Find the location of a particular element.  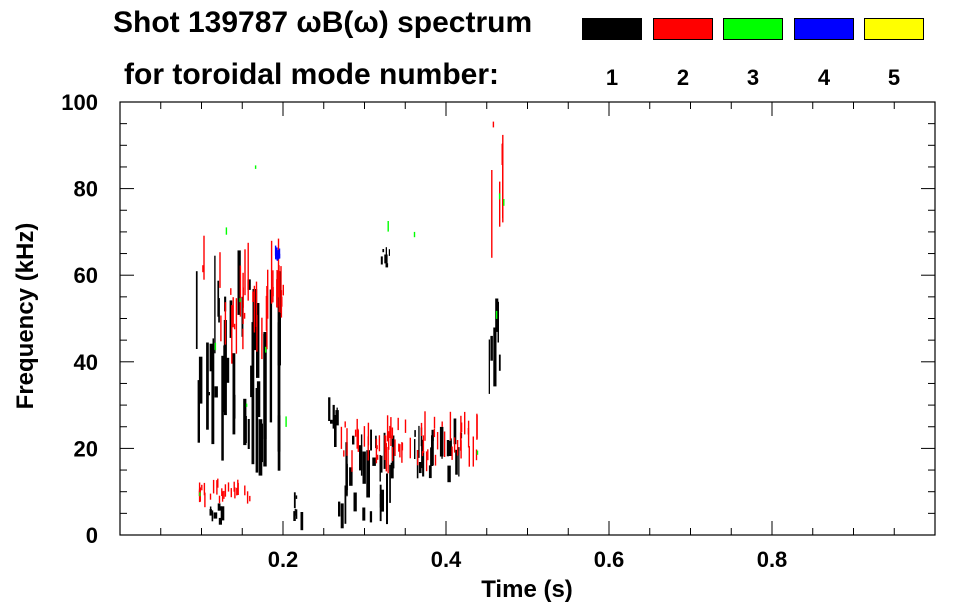

legend-label-mode-5: 5 is located at coordinates (894, 77).